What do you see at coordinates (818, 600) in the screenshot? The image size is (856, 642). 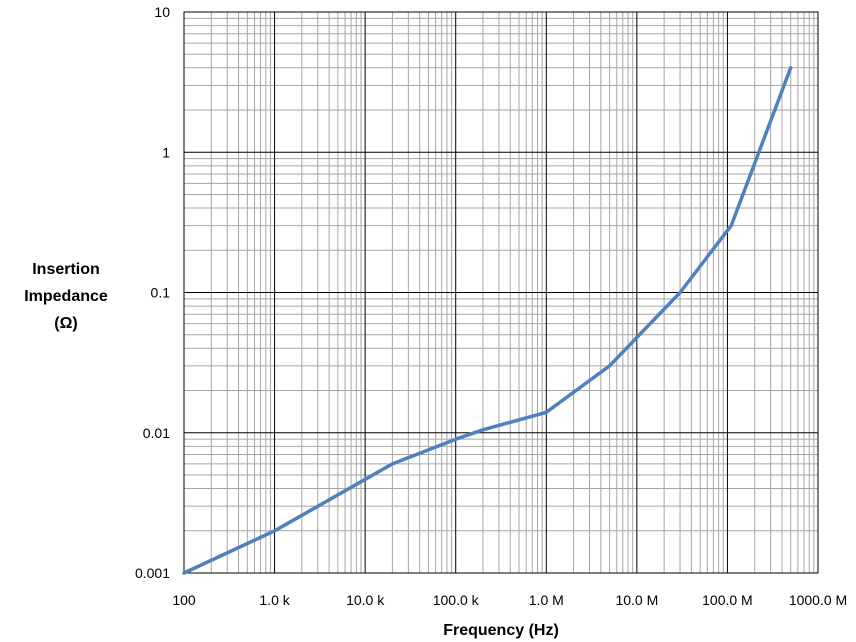 I see `x-tick-label: 1000.0 M` at bounding box center [818, 600].